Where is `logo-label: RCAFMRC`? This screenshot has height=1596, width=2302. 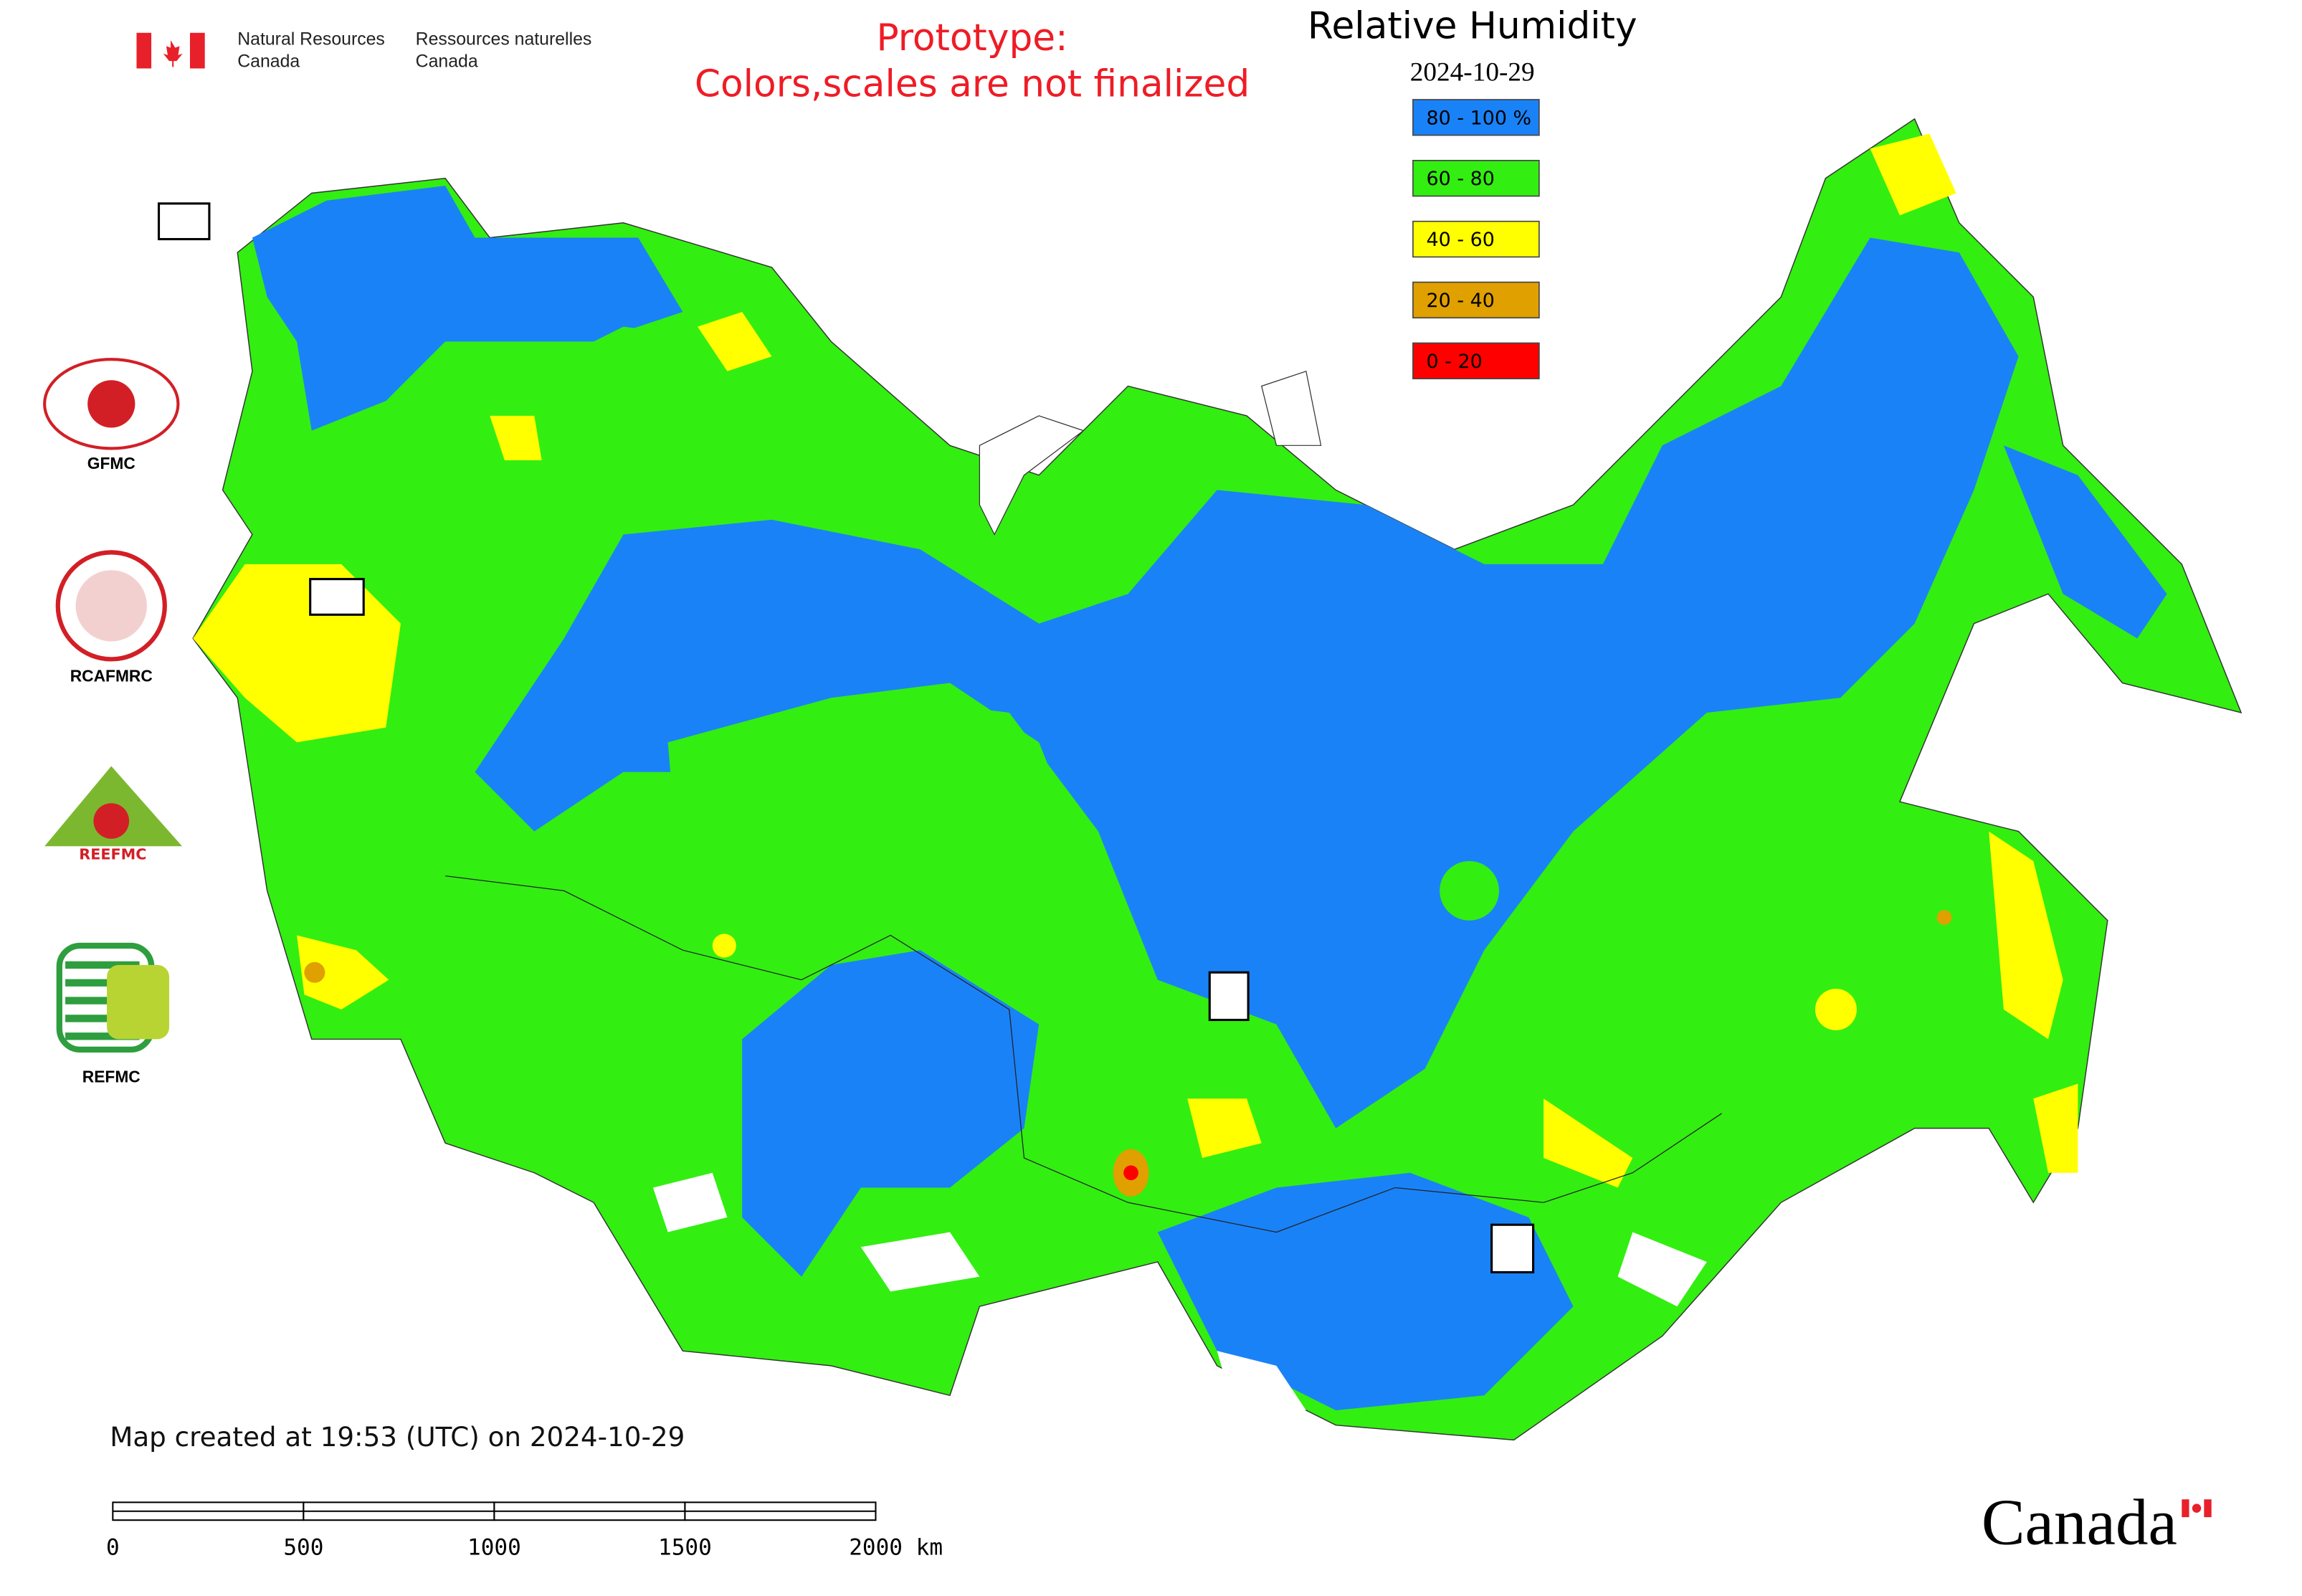 logo-label: RCAFMRC is located at coordinates (112, 675).